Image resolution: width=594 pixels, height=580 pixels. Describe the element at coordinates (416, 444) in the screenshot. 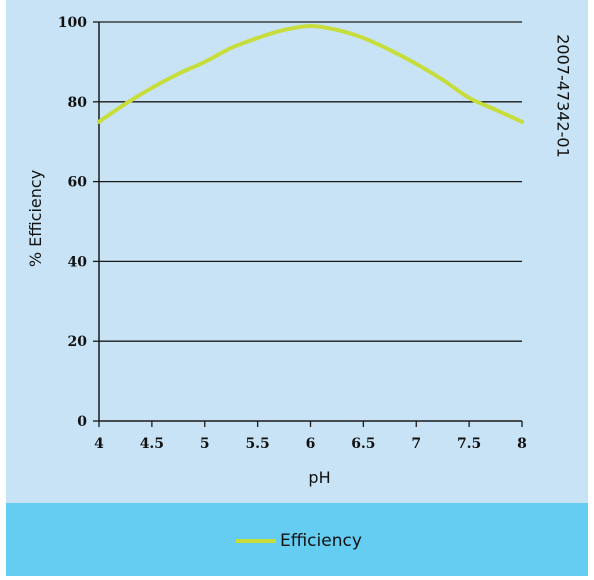

I see `x-tick-label-7: 7` at that location.